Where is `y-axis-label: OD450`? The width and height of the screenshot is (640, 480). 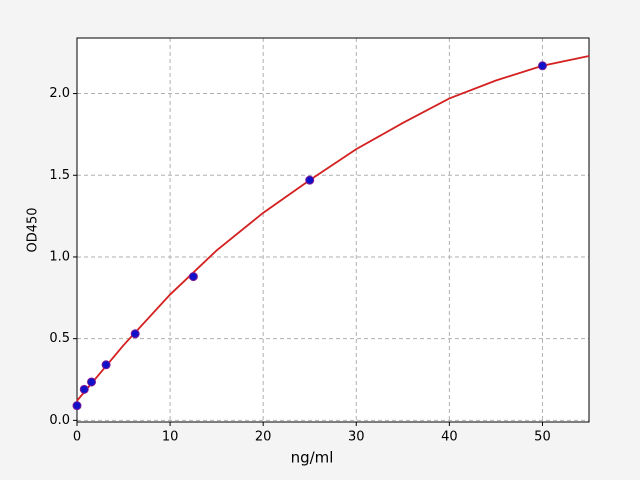 y-axis-label: OD450 is located at coordinates (33, 229).